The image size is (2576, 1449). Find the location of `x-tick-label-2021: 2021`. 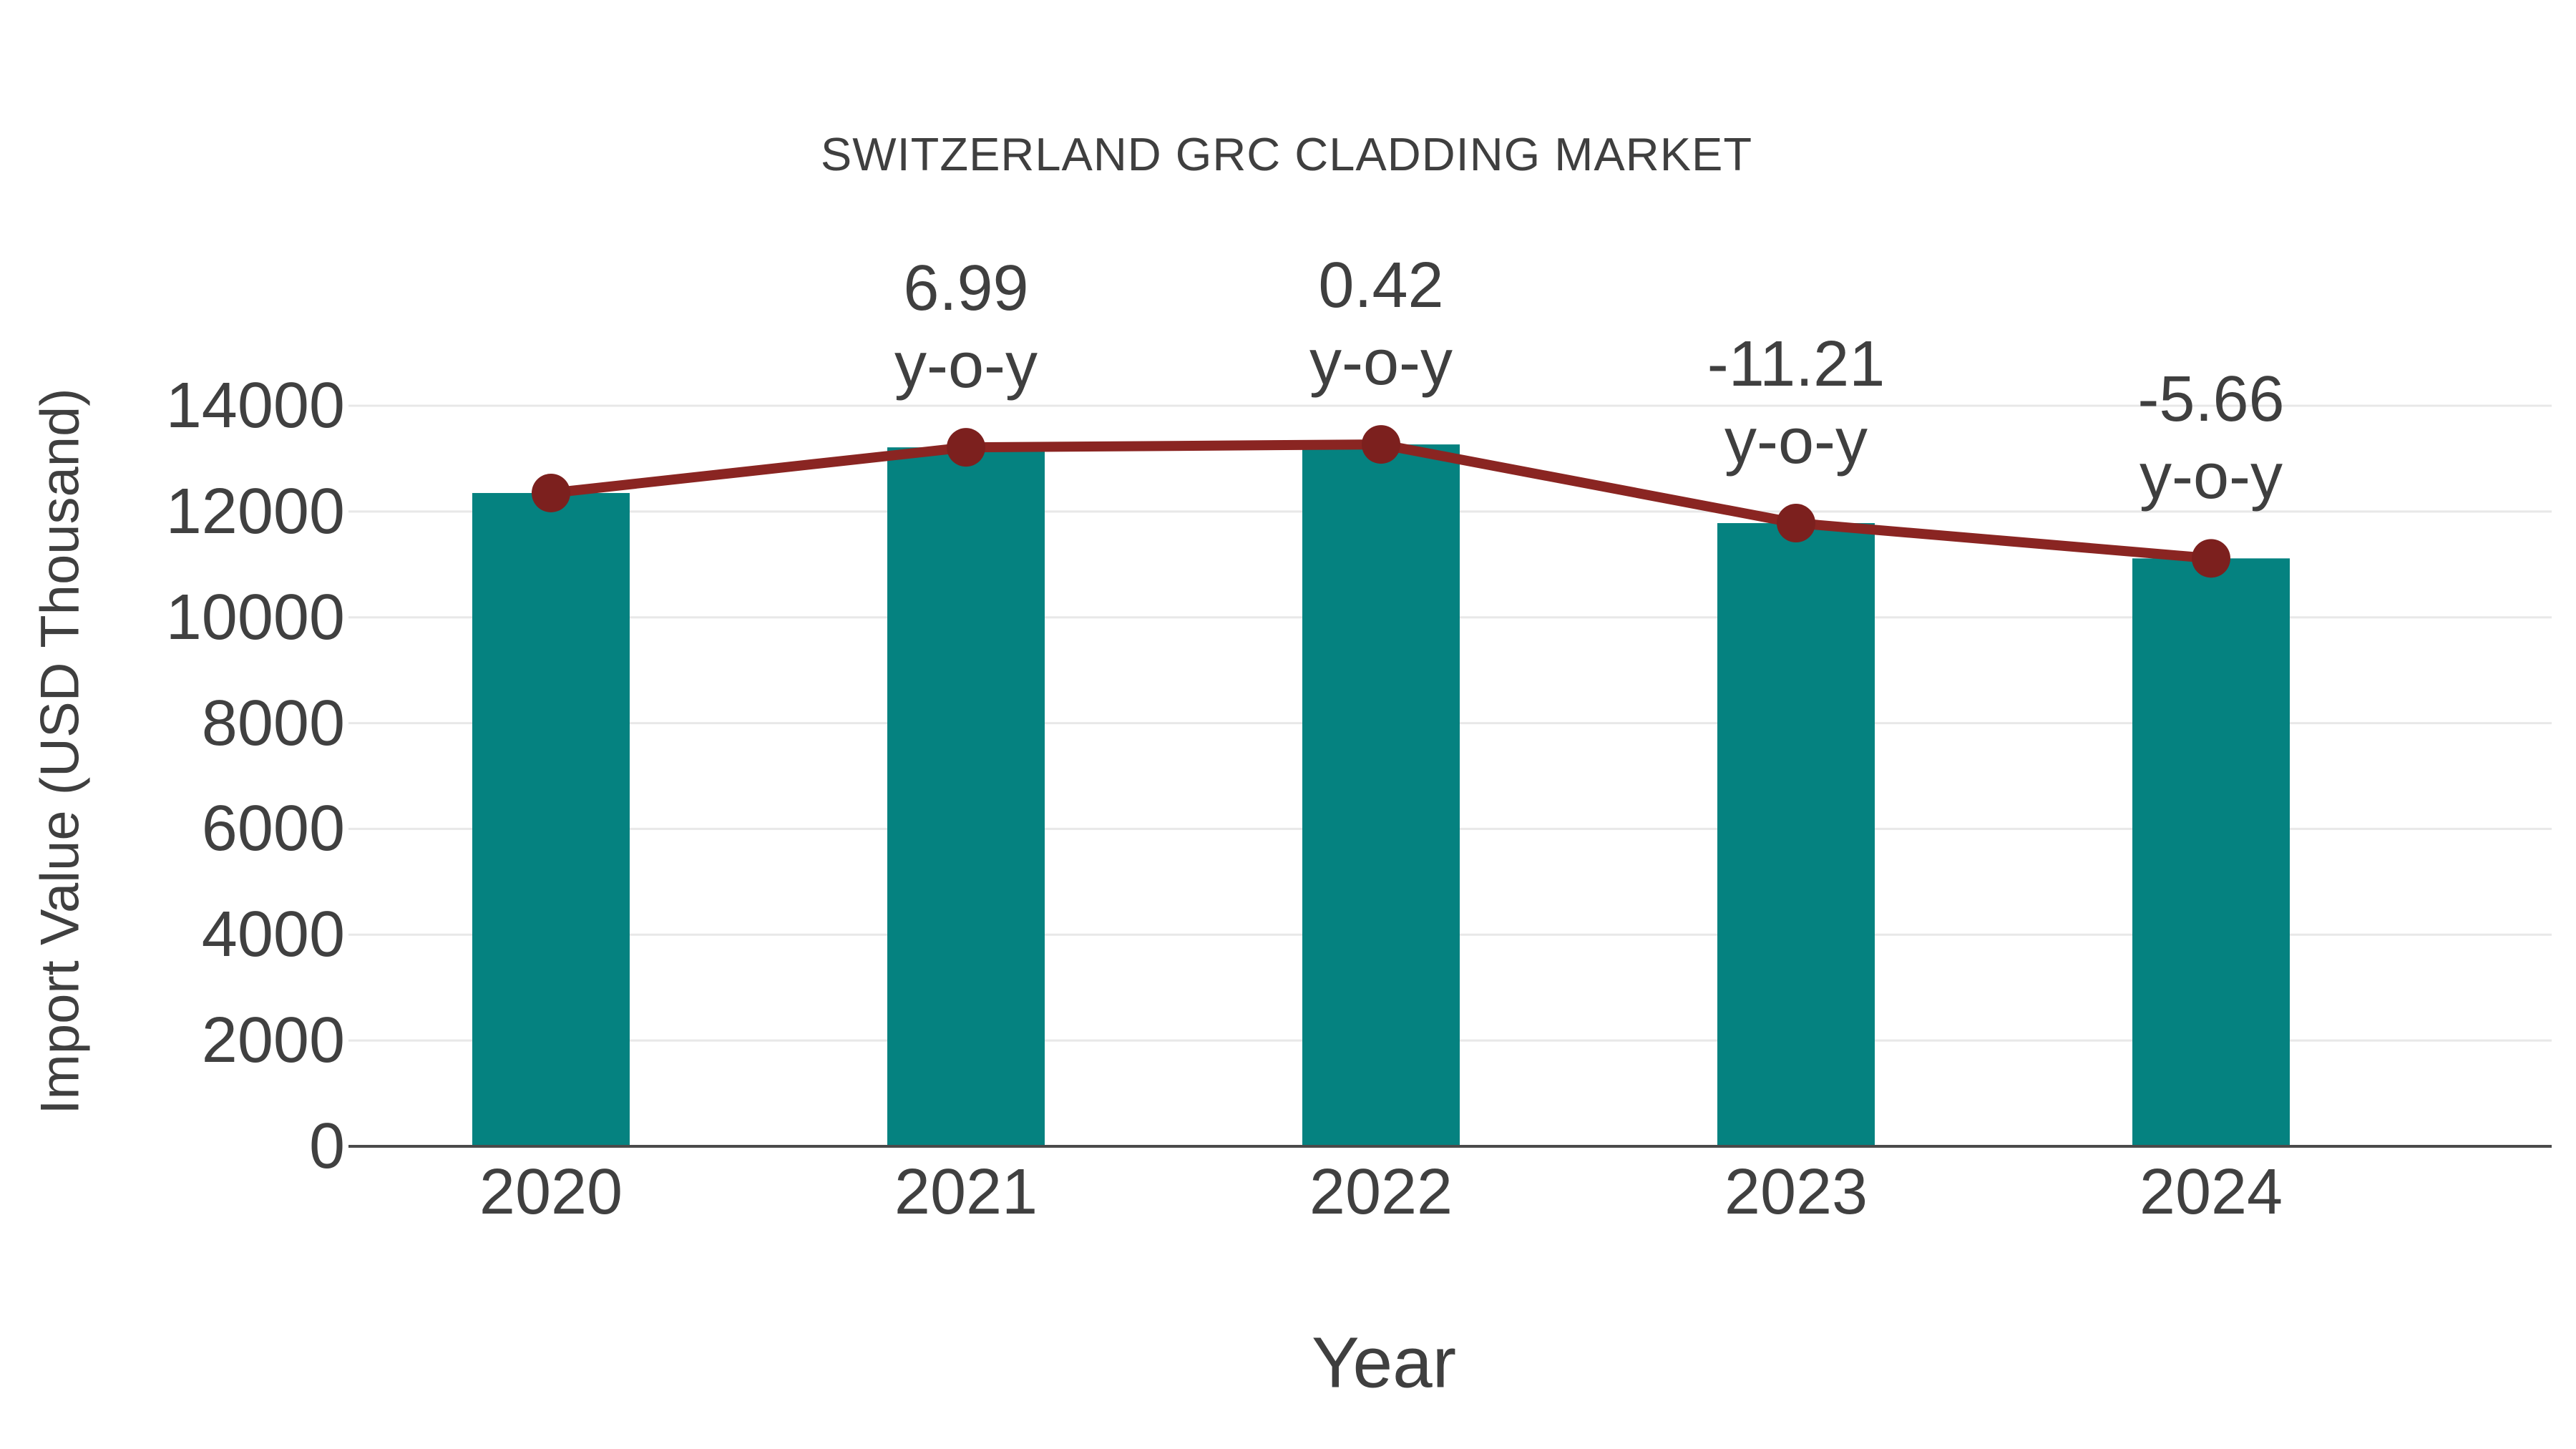

x-tick-label-2021: 2021 is located at coordinates (966, 1192).